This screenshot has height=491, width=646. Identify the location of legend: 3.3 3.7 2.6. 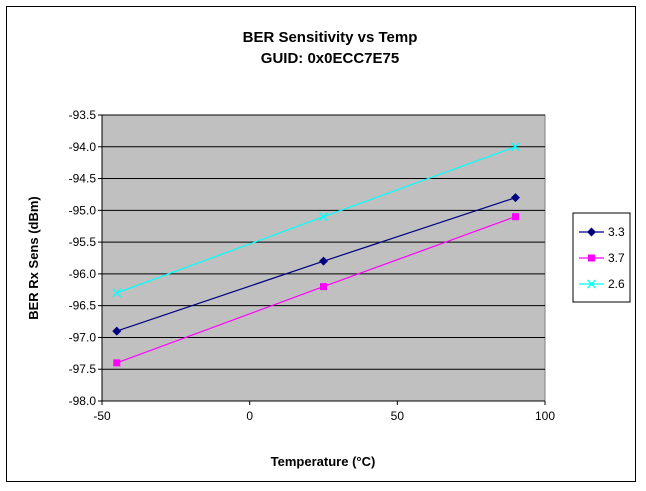
(601, 257).